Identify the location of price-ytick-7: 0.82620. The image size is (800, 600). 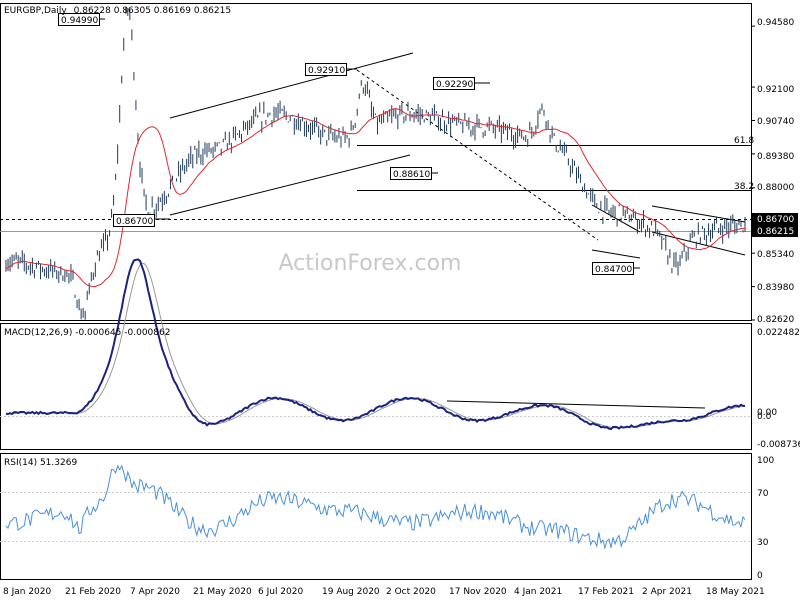
(775, 320).